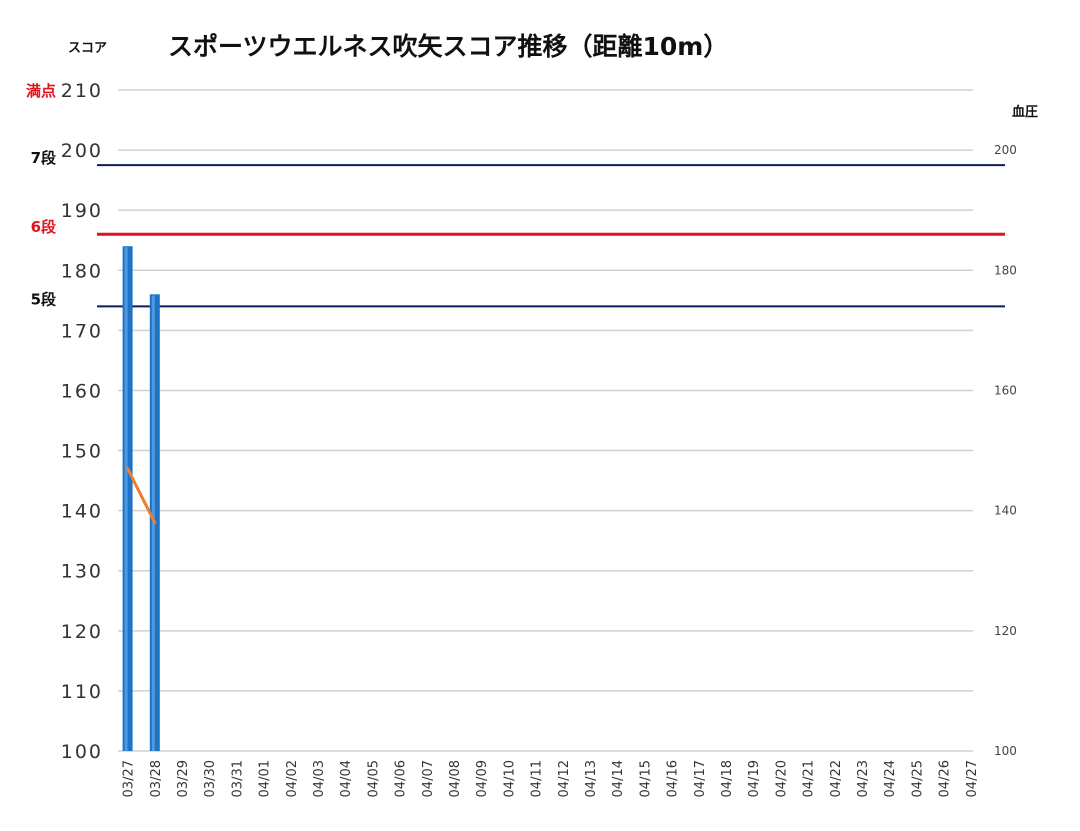 This screenshot has width=1080, height=831. Describe the element at coordinates (82, 452) in the screenshot. I see `y-tick-label: 150` at that location.